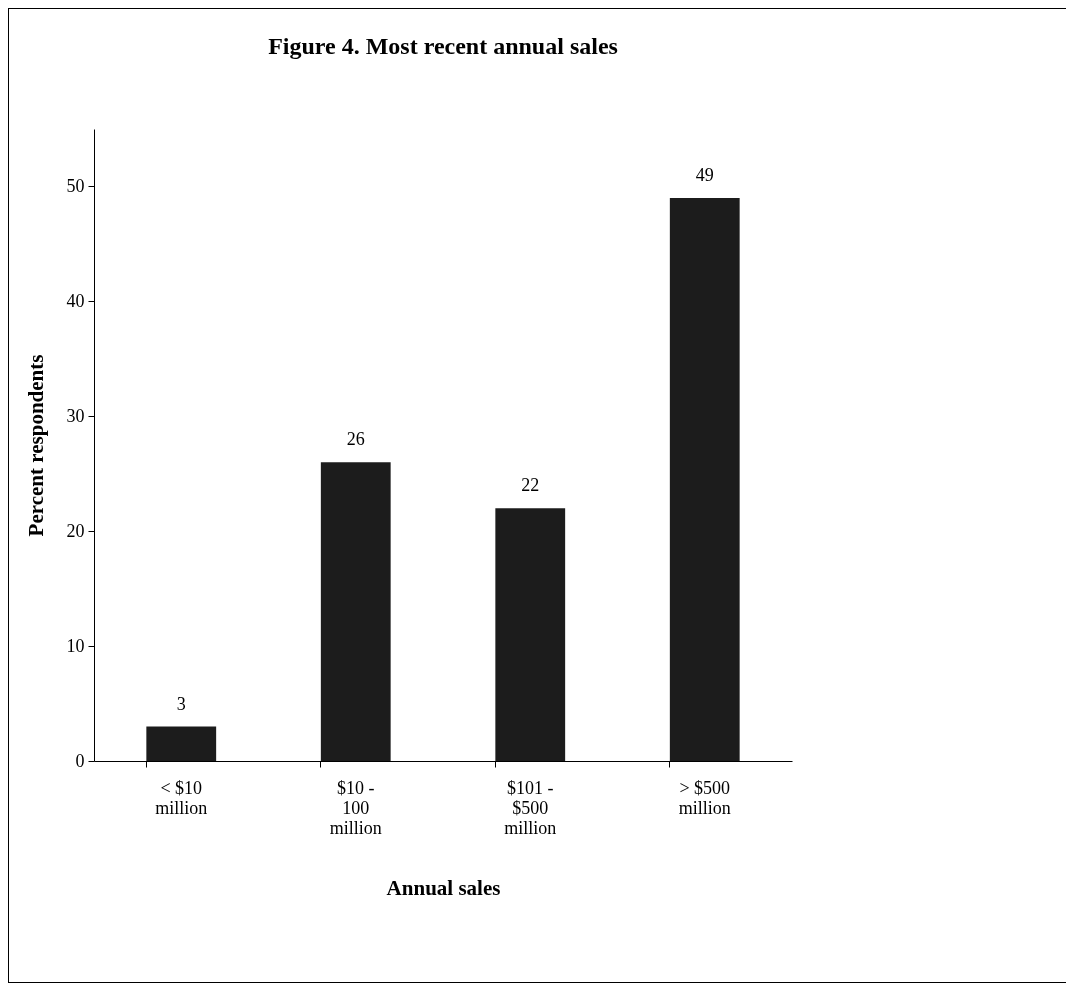 This screenshot has height=994, width=1066. What do you see at coordinates (75, 645) in the screenshot?
I see `y-tick-label: 10` at bounding box center [75, 645].